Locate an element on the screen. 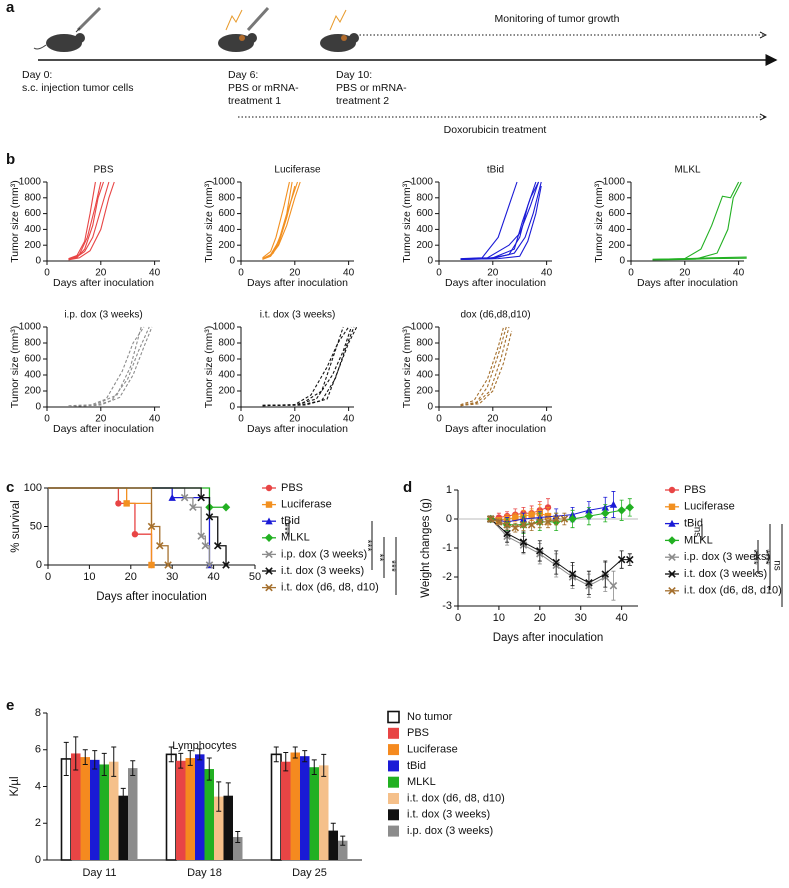 The image size is (789, 888). y-tick-label: 600 is located at coordinates (226, 213).